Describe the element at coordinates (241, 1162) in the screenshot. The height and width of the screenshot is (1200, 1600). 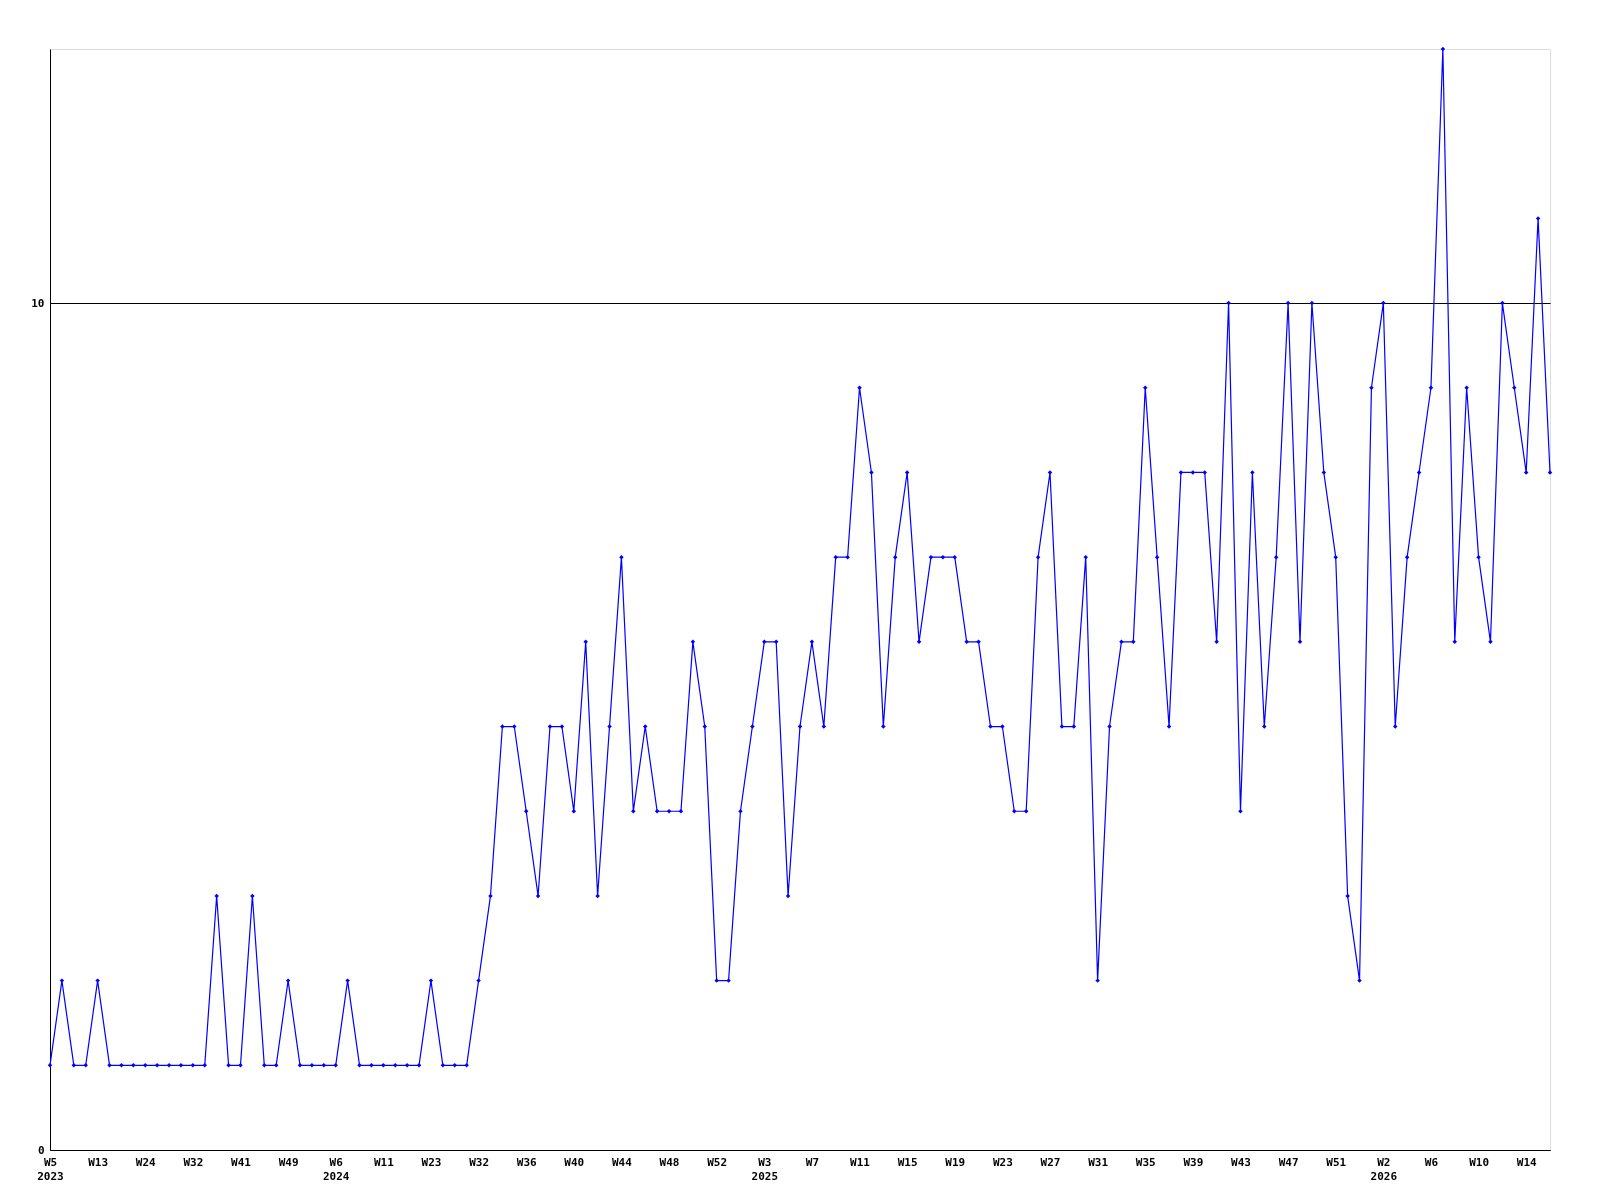
I see `x-tick-label: W41` at that location.